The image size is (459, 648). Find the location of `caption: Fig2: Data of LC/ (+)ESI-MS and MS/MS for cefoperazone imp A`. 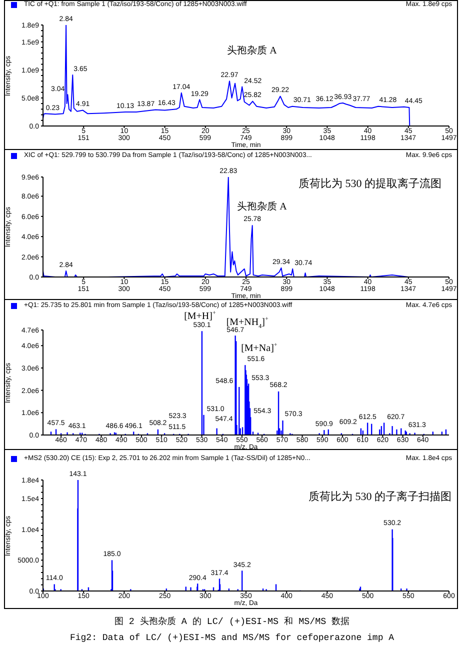

caption: Fig2: Data of LC/ (+)ESI-MS and MS/MS for cefoperazone imp A is located at coordinates (232, 638).